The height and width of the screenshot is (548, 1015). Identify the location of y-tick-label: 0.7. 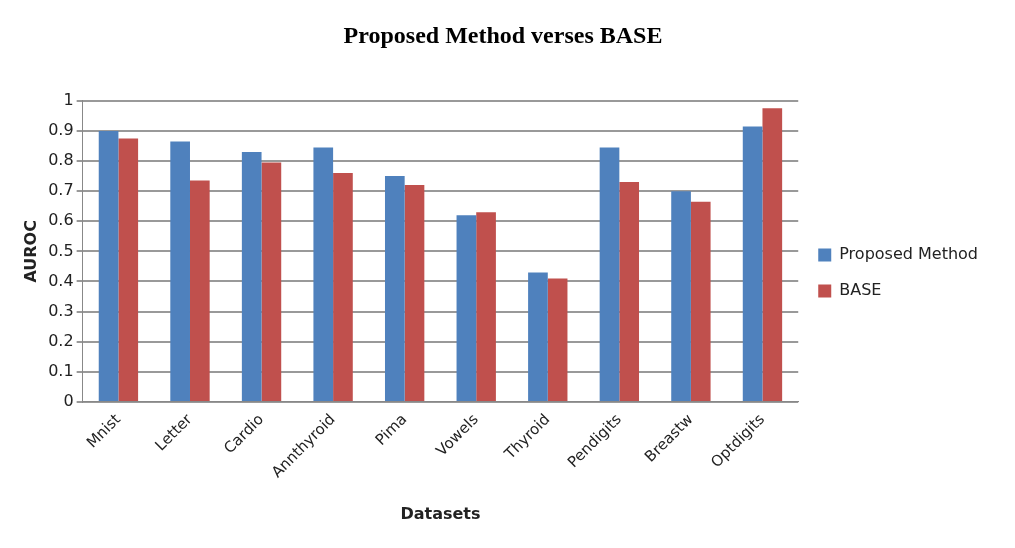
(61, 190).